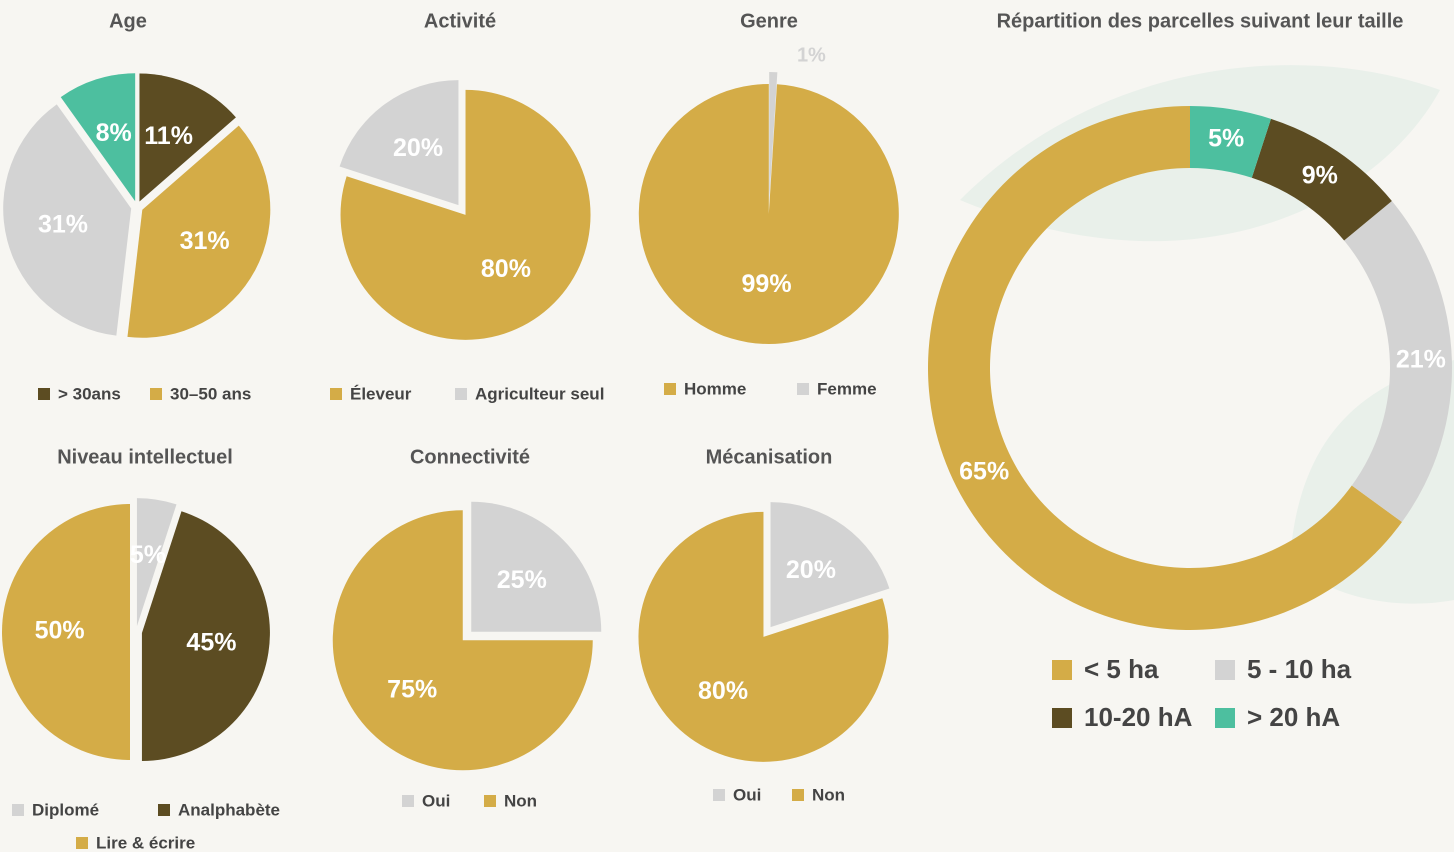 The height and width of the screenshot is (852, 1454). What do you see at coordinates (984, 471) in the screenshot?
I see `value-label: 65%` at bounding box center [984, 471].